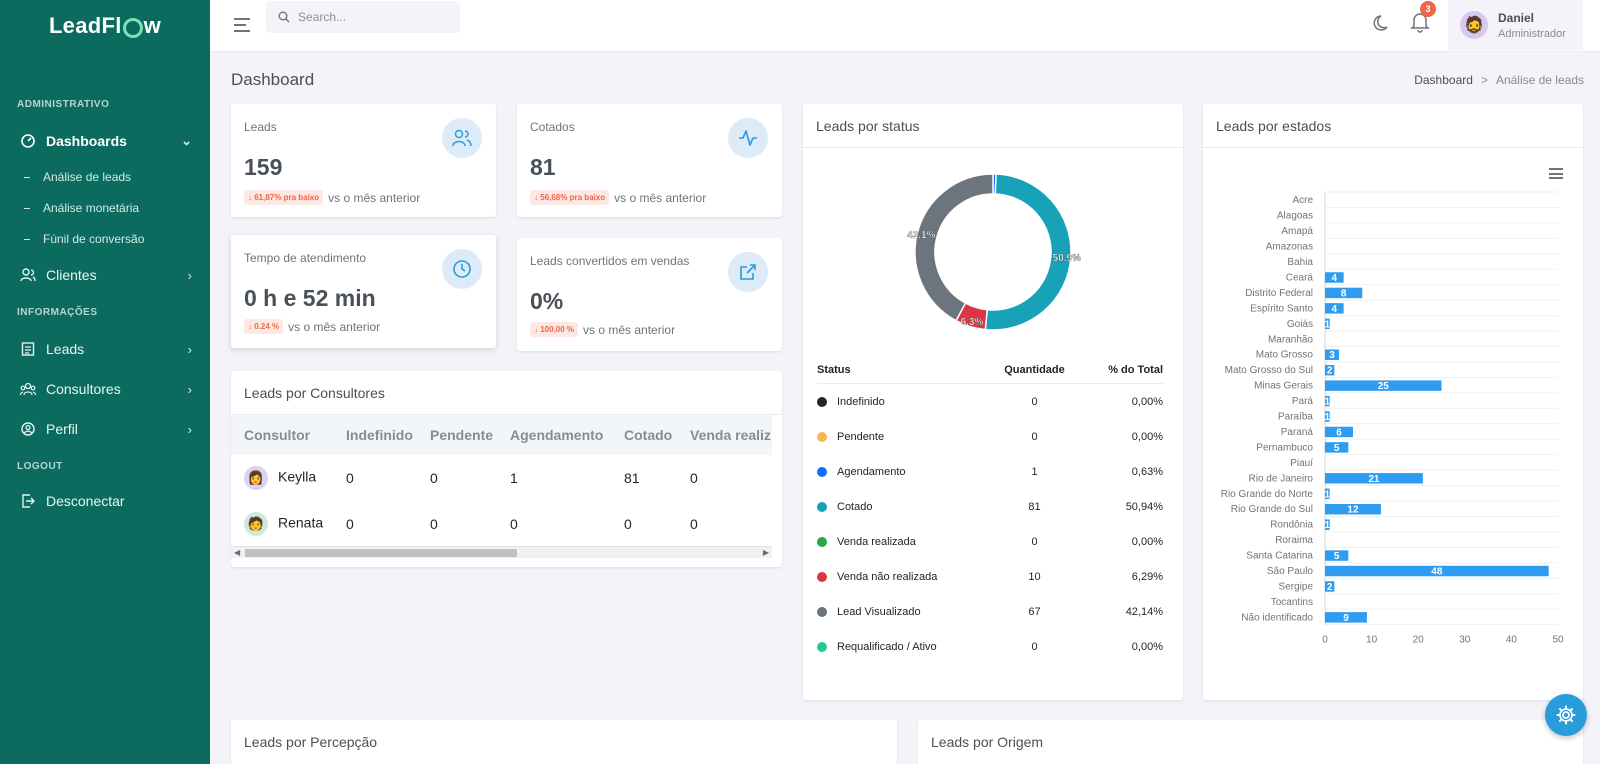 The image size is (1600, 764). I want to click on search-input, so click(373, 17).